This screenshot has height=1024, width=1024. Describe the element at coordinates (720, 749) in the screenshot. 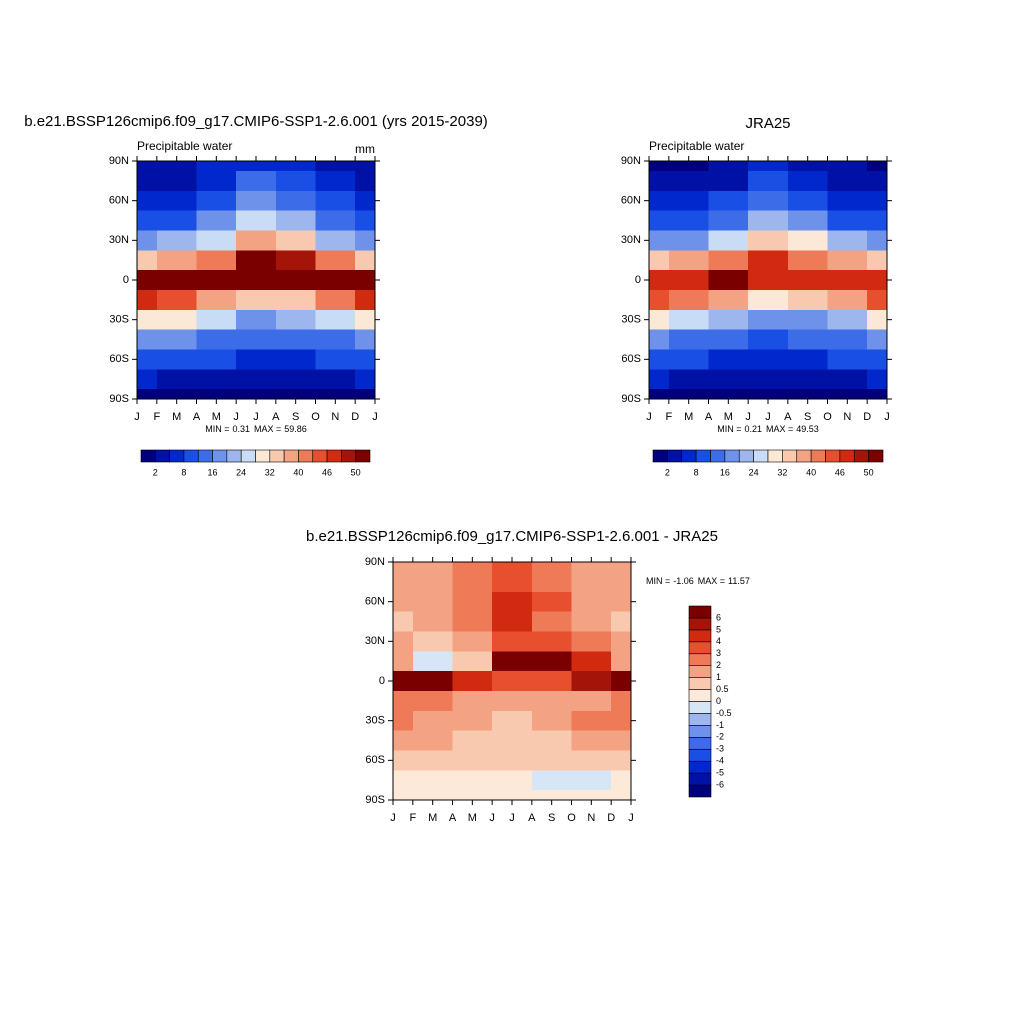

I see `colorbar-label: -3` at that location.